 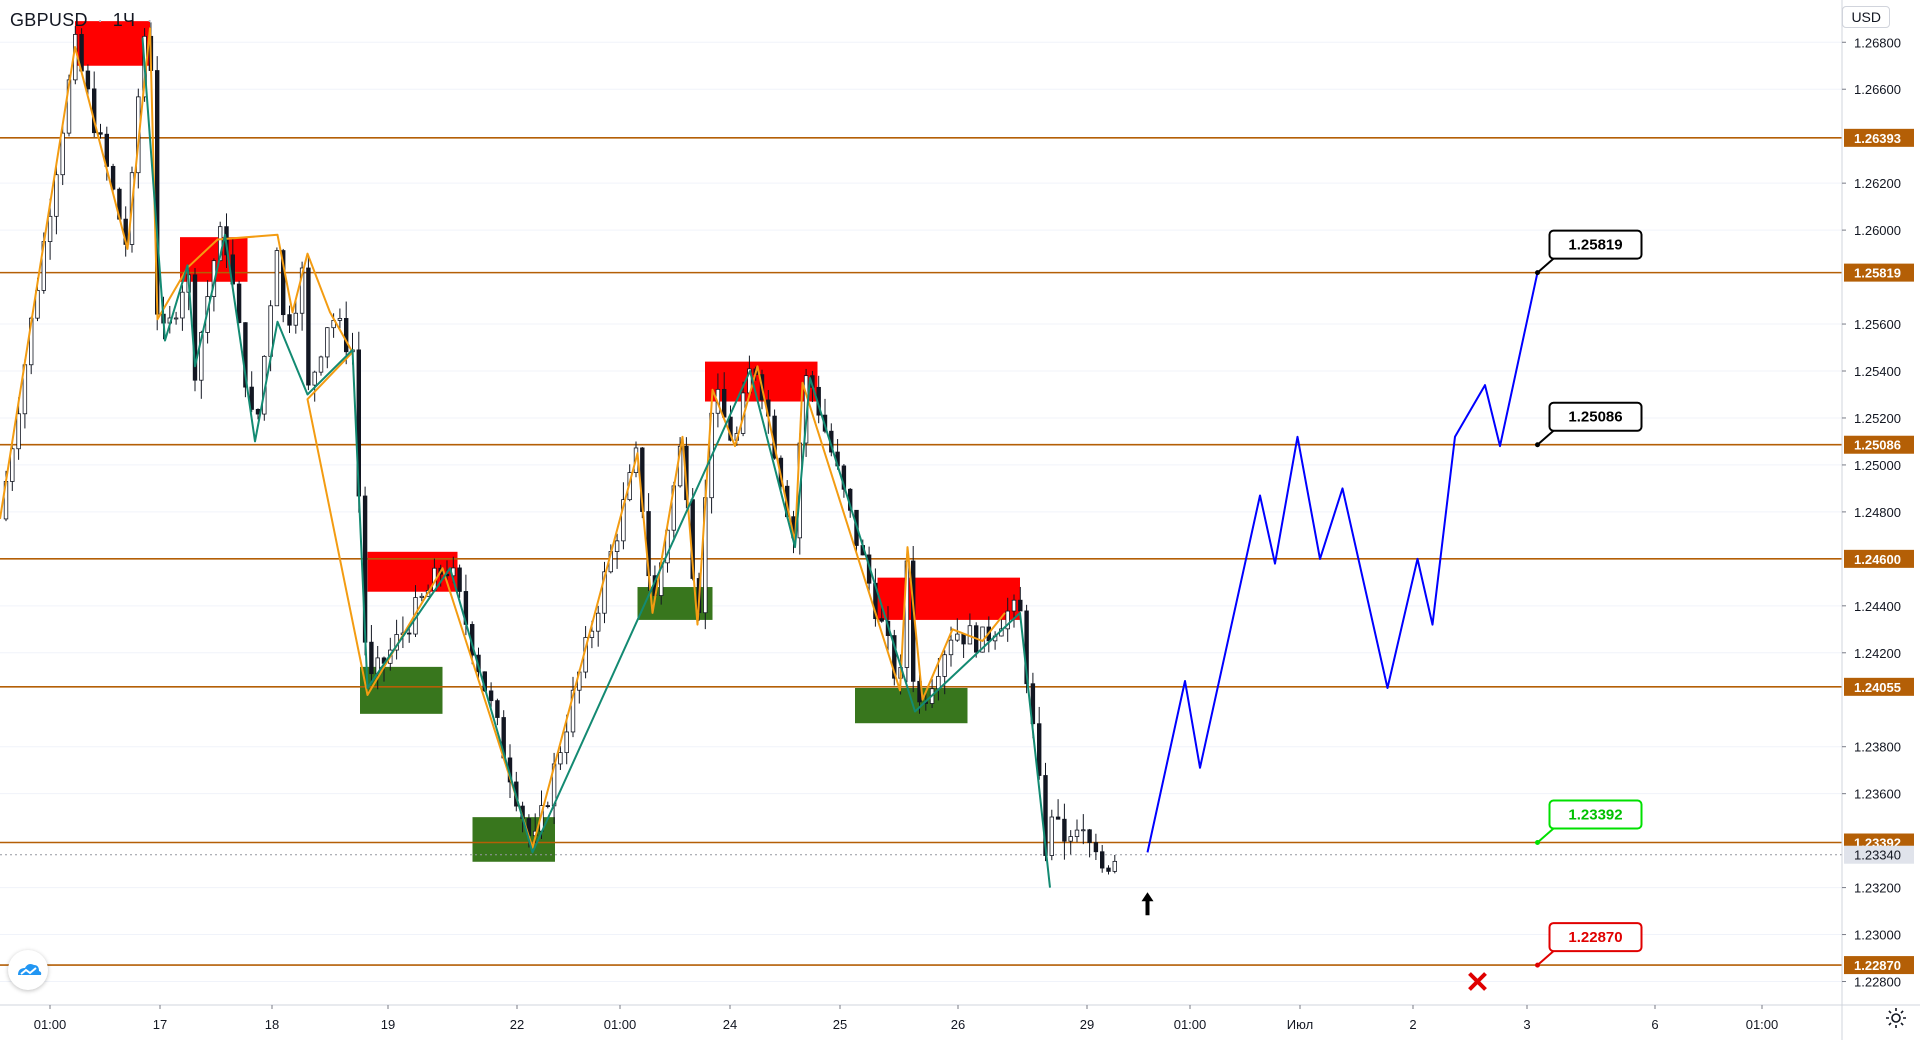 I want to click on settings-gear-icon, so click(x=1896, y=1018).